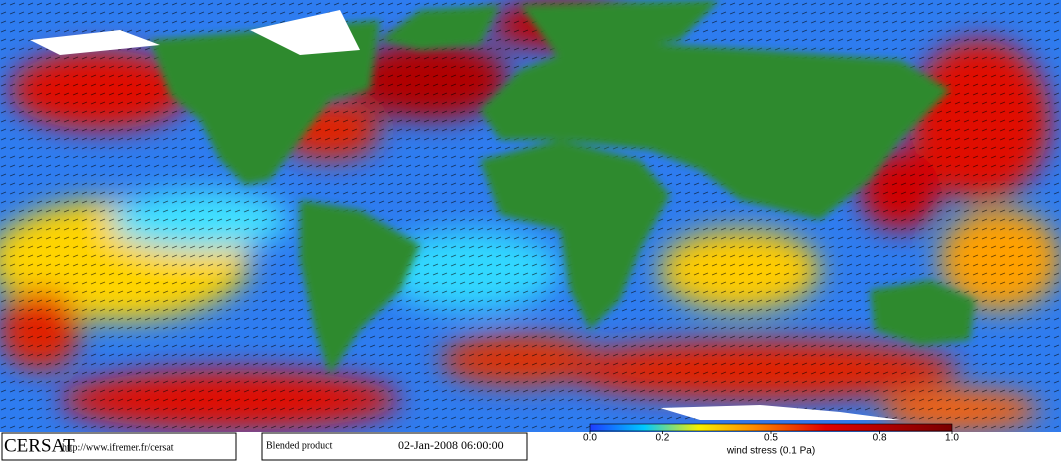 This screenshot has width=1061, height=462. I want to click on logo-box, so click(119, 446).